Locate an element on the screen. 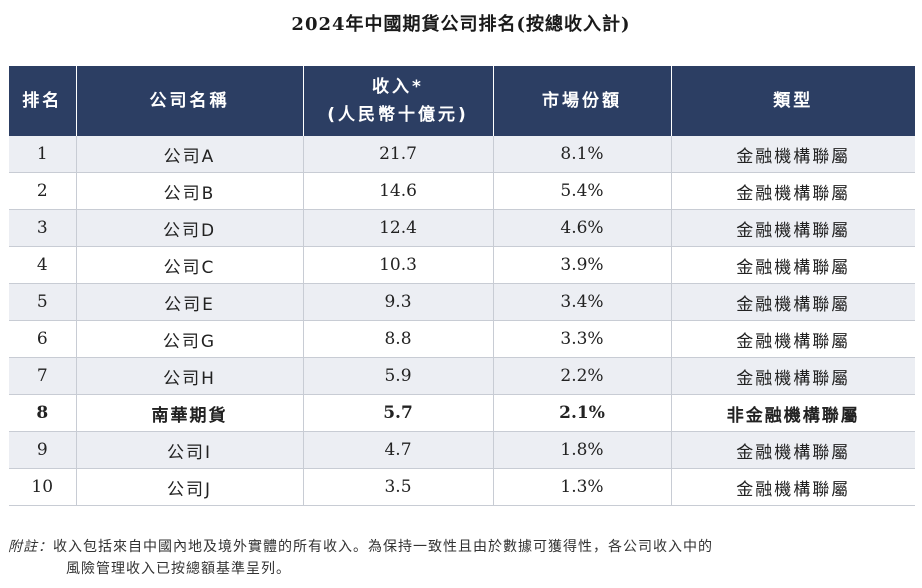 This screenshot has height=588, width=922. cell-company: 公司A is located at coordinates (189, 154).